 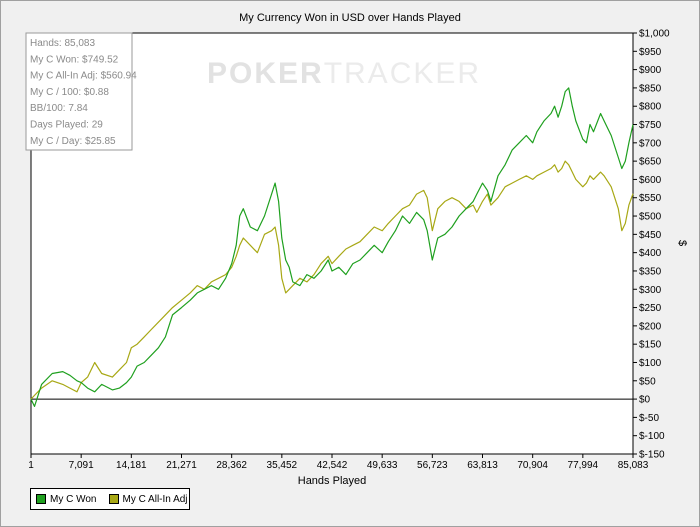 I want to click on stats-line: My C Won: $749.52, so click(x=74, y=59).